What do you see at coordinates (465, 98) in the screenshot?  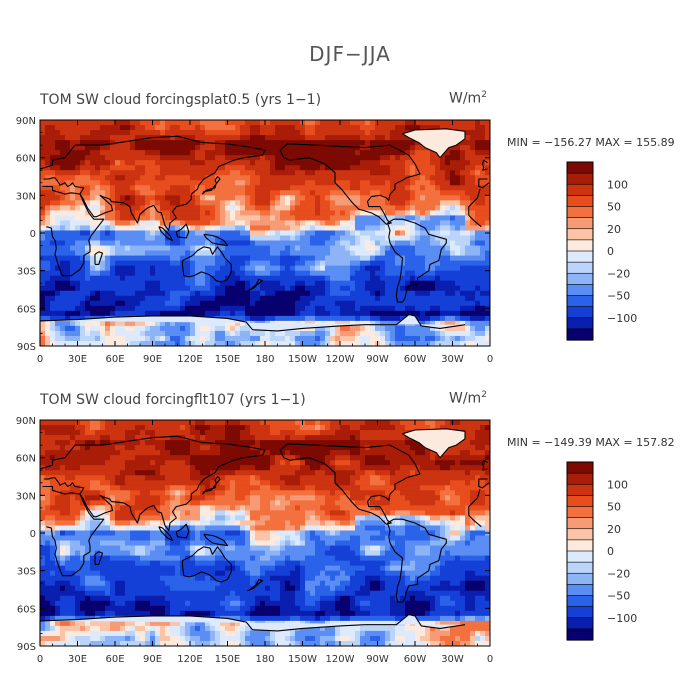 I see `units-text: W/m` at bounding box center [465, 98].